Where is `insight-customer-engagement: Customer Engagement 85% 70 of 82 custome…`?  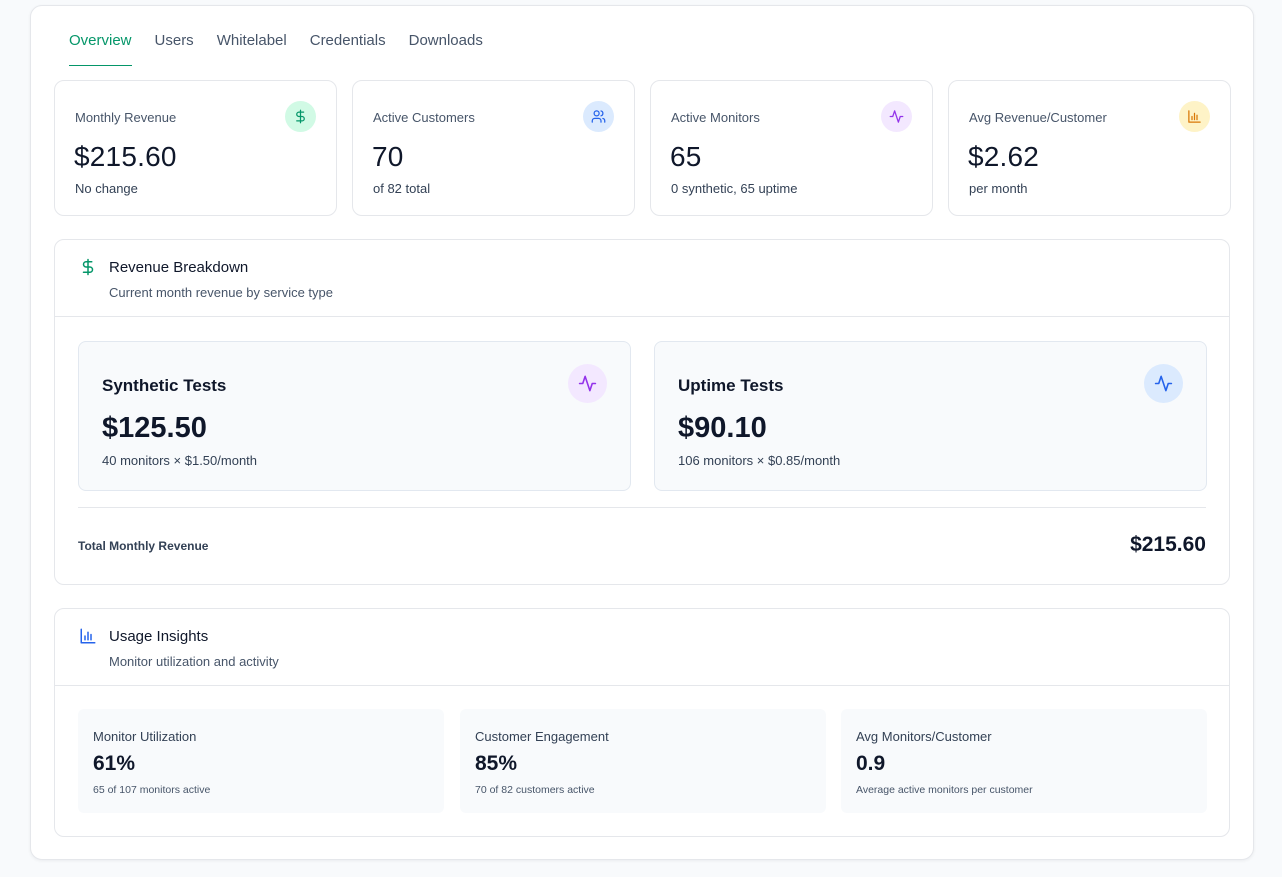
insight-customer-engagement: Customer Engagement 85% 70 of 82 custome… is located at coordinates (643, 761).